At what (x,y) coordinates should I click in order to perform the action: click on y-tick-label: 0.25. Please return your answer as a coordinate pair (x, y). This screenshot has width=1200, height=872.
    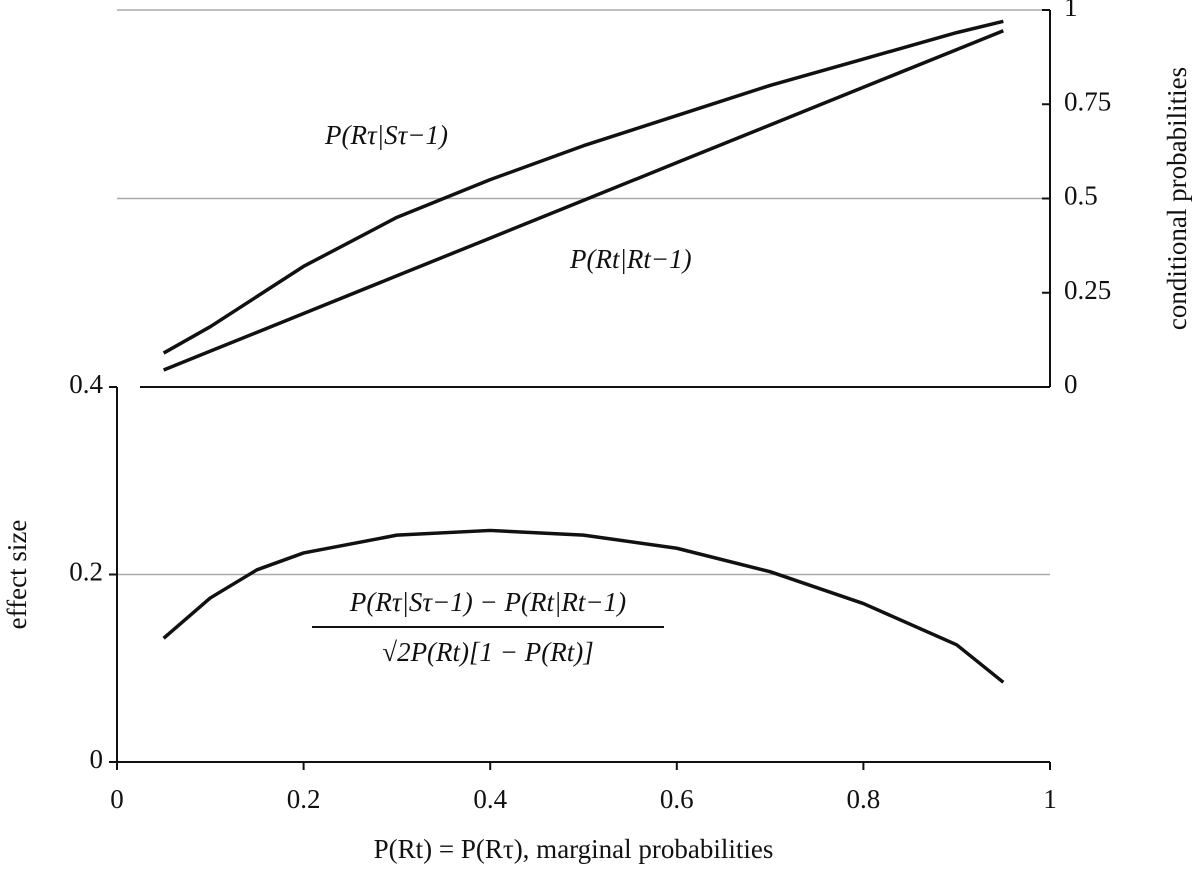
    Looking at the image, I should click on (1087, 290).